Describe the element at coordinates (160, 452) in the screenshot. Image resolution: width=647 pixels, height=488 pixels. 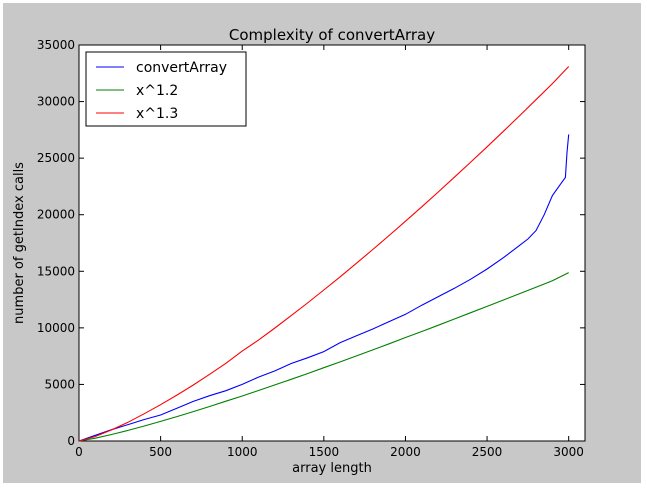
I see `x-tick-label: 500` at that location.